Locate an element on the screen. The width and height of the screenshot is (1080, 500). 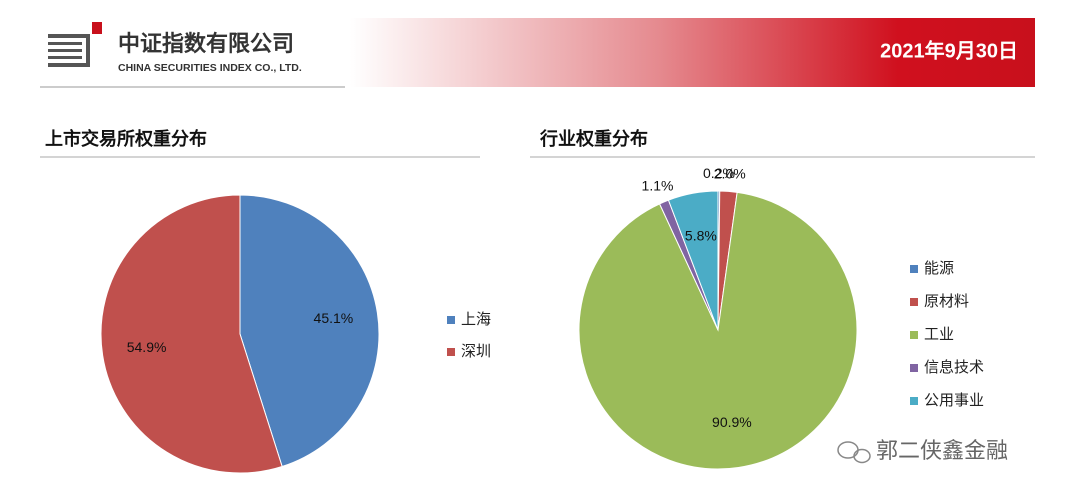
legend-label: 公用事业 is located at coordinates (954, 400).